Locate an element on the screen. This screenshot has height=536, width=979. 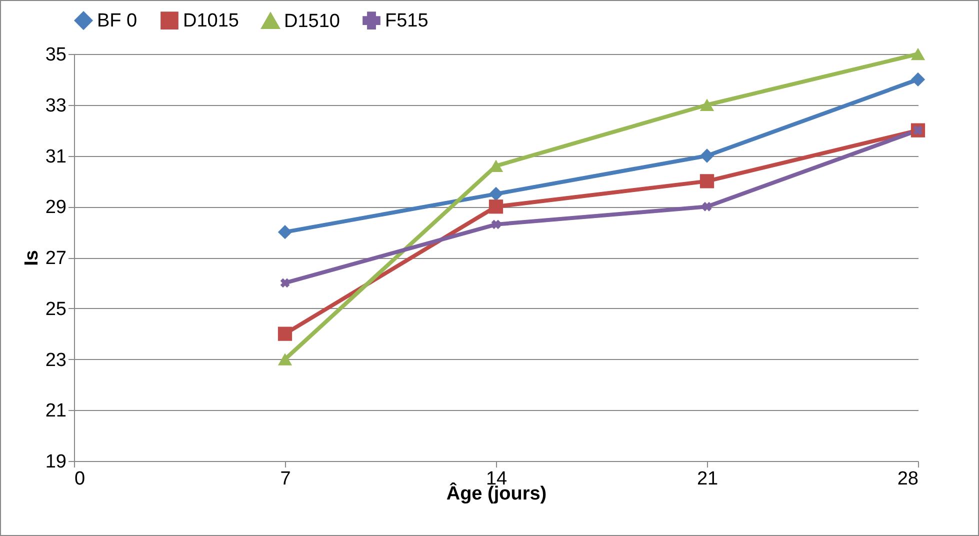
x-tick-label: 28 is located at coordinates (907, 479).